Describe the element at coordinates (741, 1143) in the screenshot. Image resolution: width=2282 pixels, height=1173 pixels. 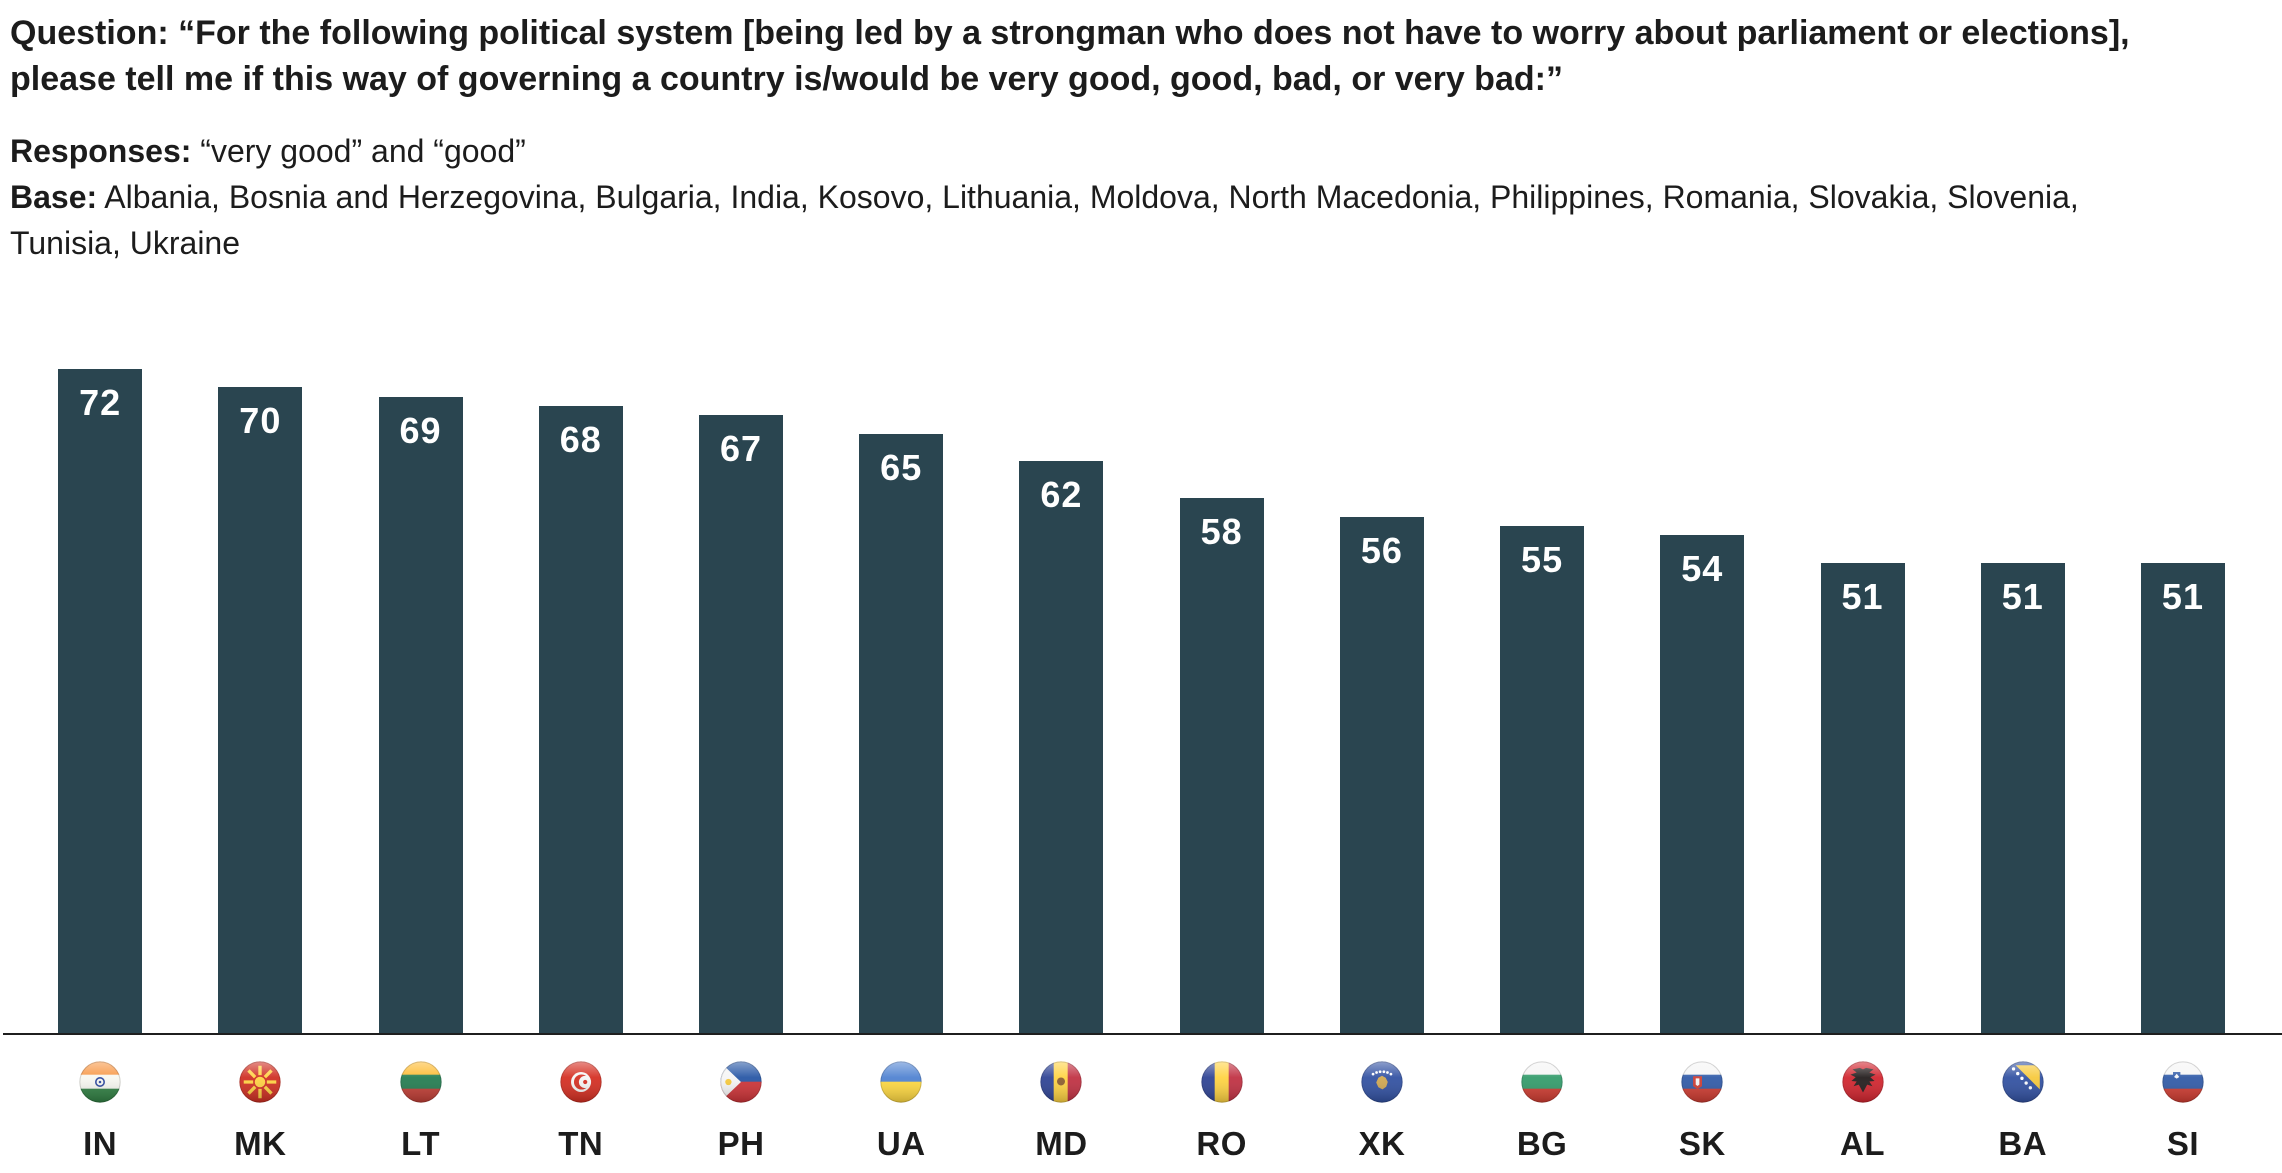
I see `country-code-label: PH` at that location.